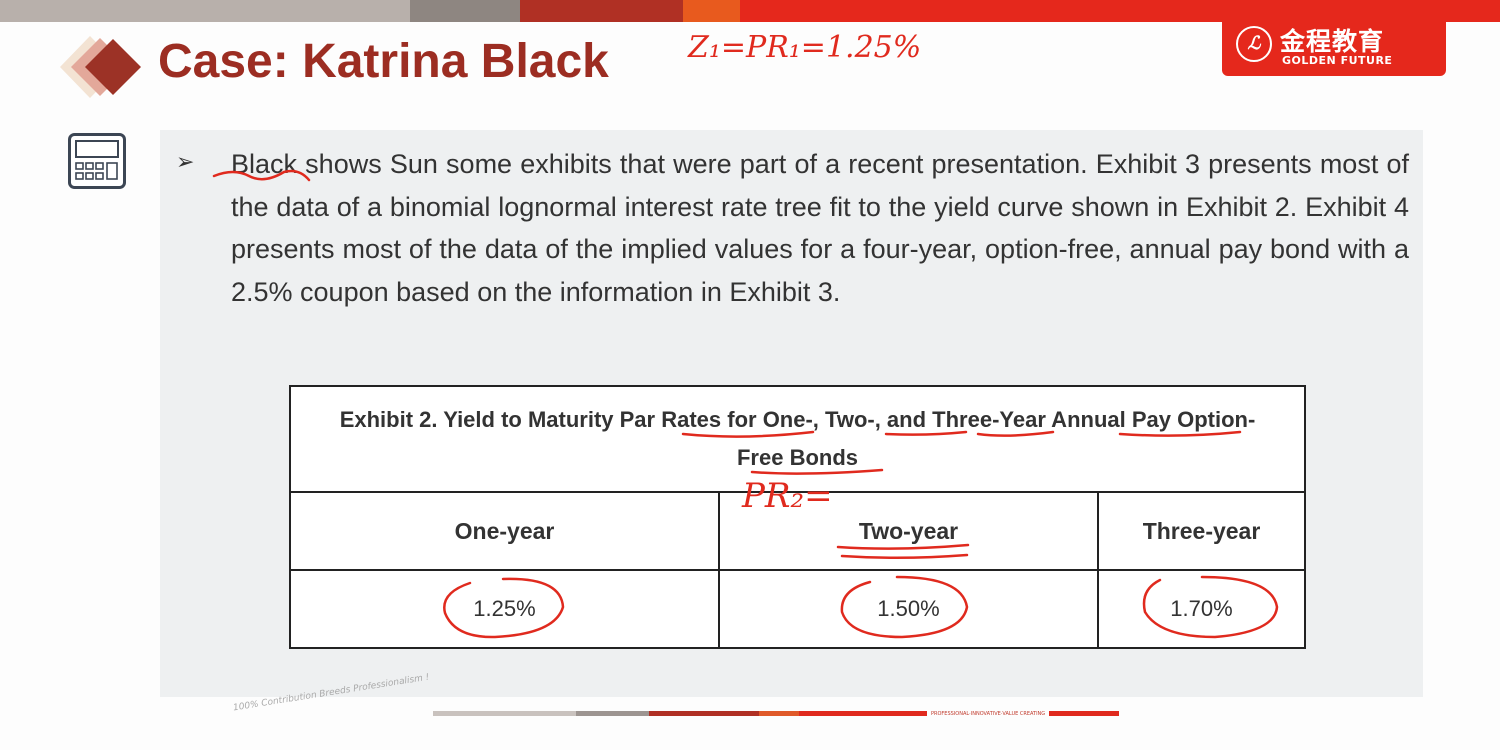 The height and width of the screenshot is (750, 1500). I want to click on logo-en: GOLDEN FUTURE, so click(1337, 60).